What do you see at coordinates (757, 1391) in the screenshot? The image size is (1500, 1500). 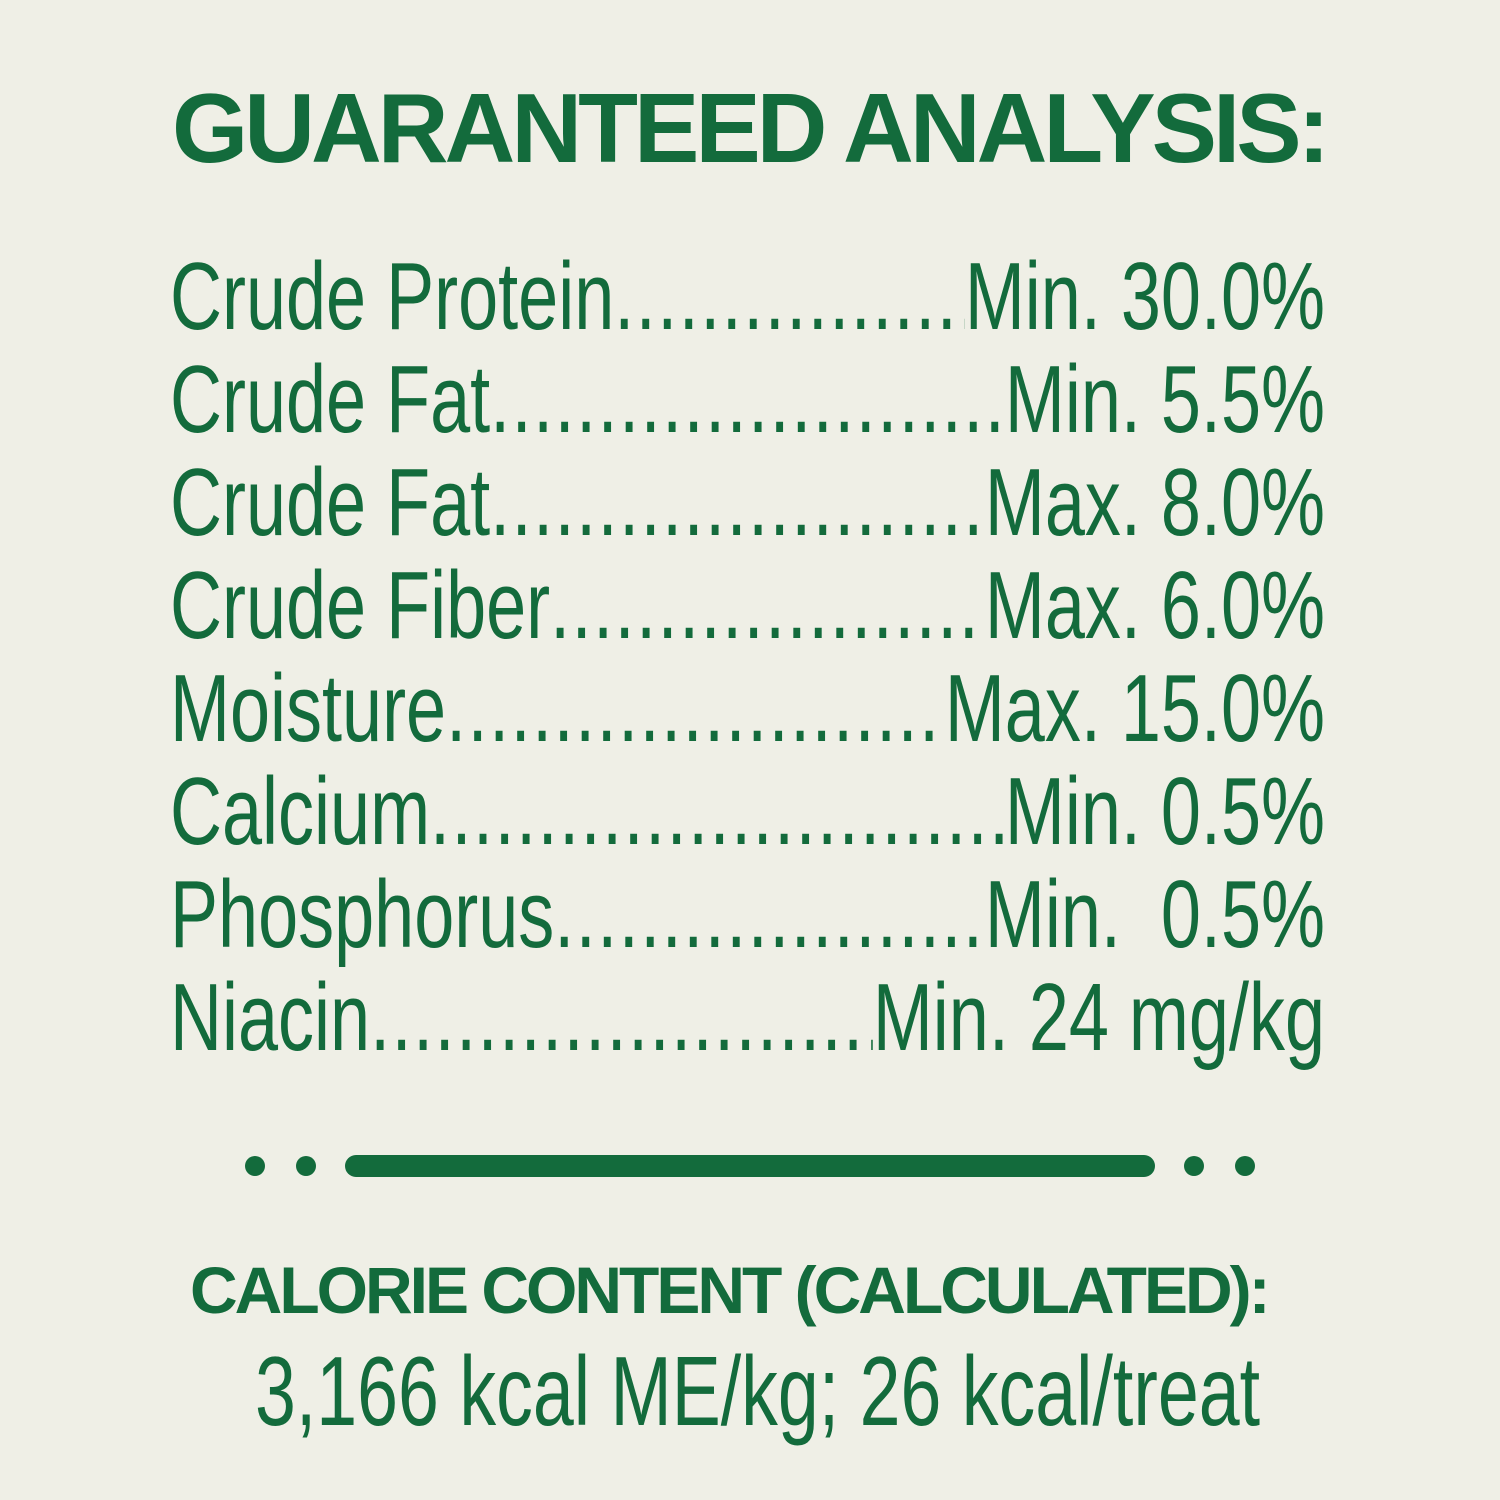 I see `calorie-value: 3,166 kcal ME/kg; 26 kcal/treat` at bounding box center [757, 1391].